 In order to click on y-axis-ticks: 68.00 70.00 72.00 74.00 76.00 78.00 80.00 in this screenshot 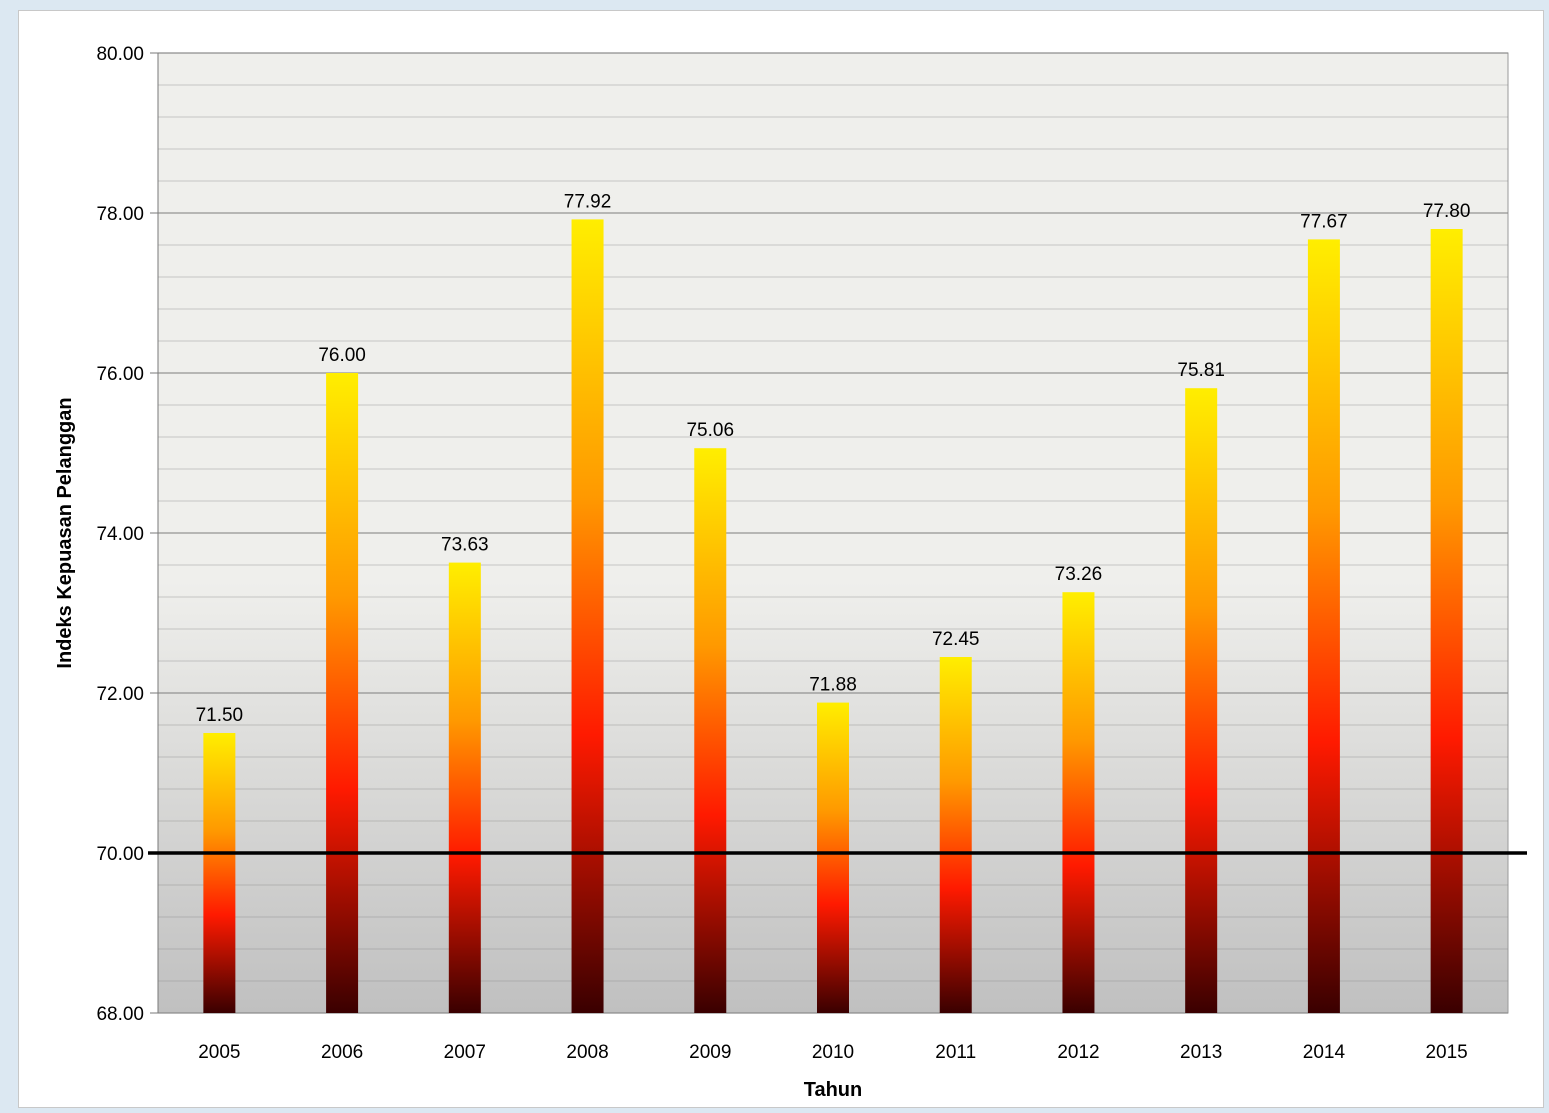, I will do `click(127, 534)`.